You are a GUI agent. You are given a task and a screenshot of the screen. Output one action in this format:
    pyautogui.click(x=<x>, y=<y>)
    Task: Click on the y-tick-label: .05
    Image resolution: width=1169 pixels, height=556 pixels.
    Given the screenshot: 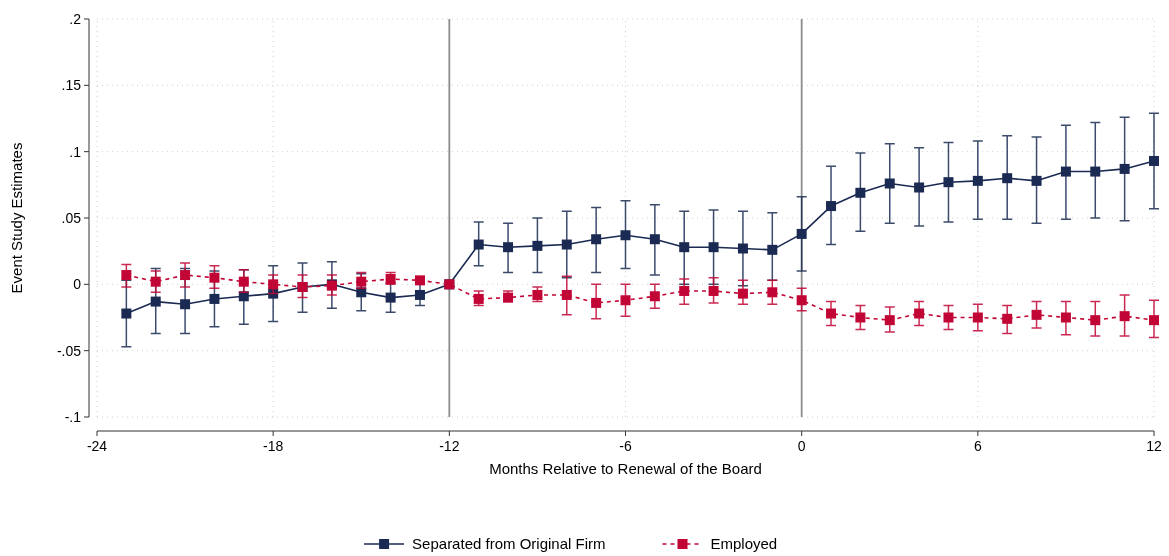 What is the action you would take?
    pyautogui.click(x=71, y=217)
    